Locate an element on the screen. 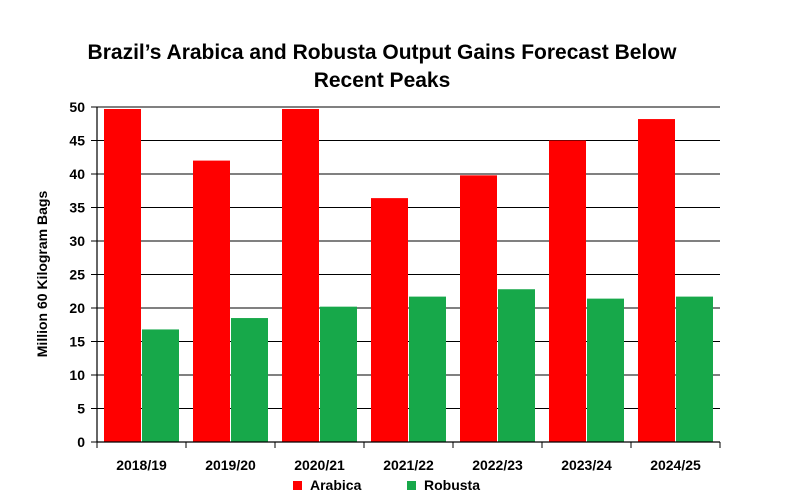  x-tick-label: 2023/24 is located at coordinates (586, 465).